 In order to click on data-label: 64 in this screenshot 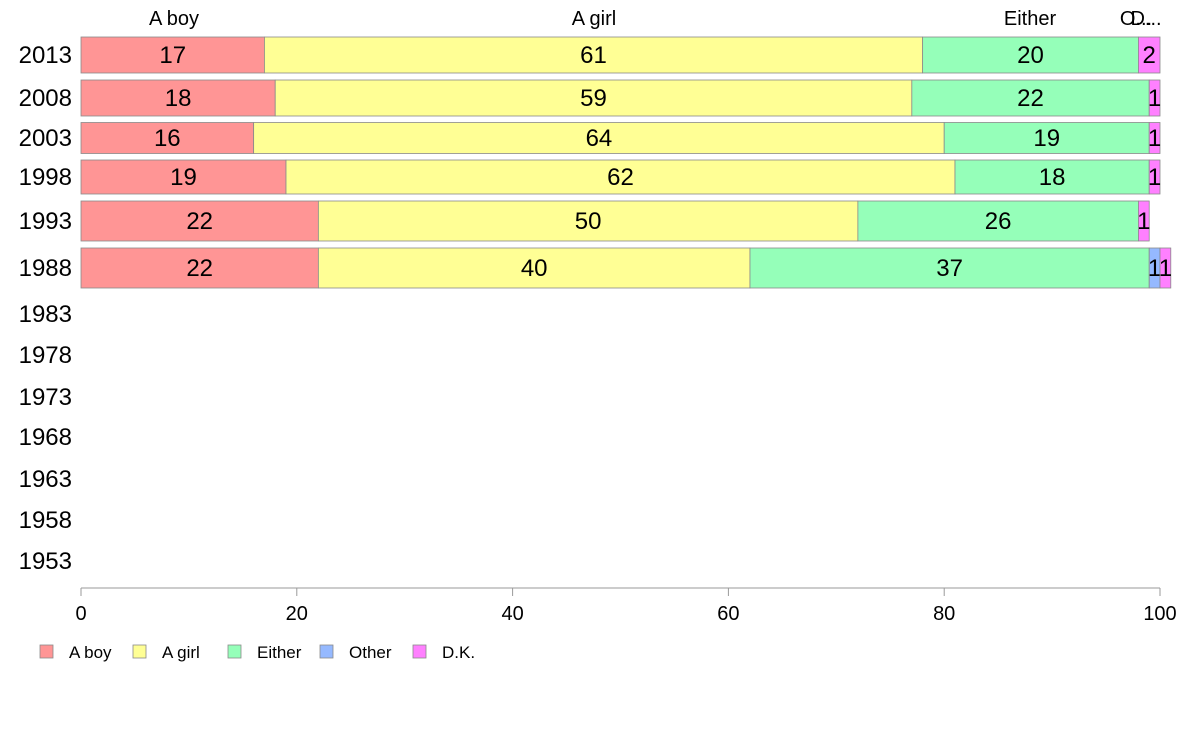, I will do `click(599, 138)`.